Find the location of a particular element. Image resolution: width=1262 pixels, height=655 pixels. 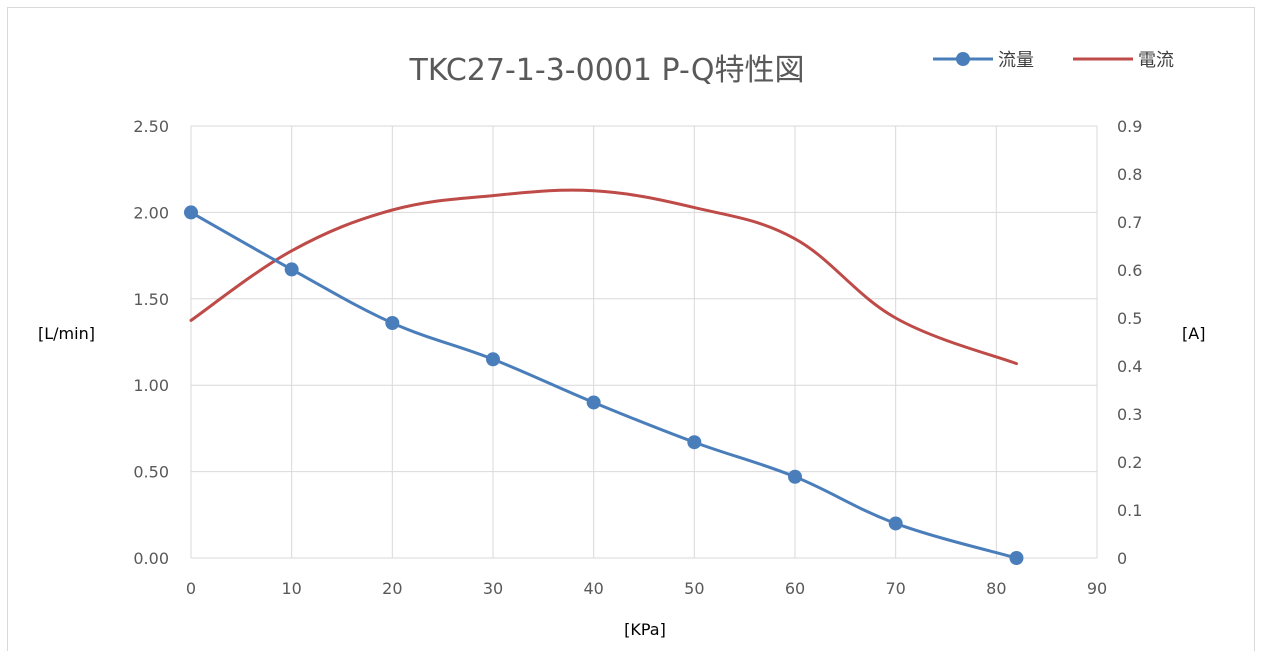

y2-tick-label: 0.3 is located at coordinates (1129, 414).